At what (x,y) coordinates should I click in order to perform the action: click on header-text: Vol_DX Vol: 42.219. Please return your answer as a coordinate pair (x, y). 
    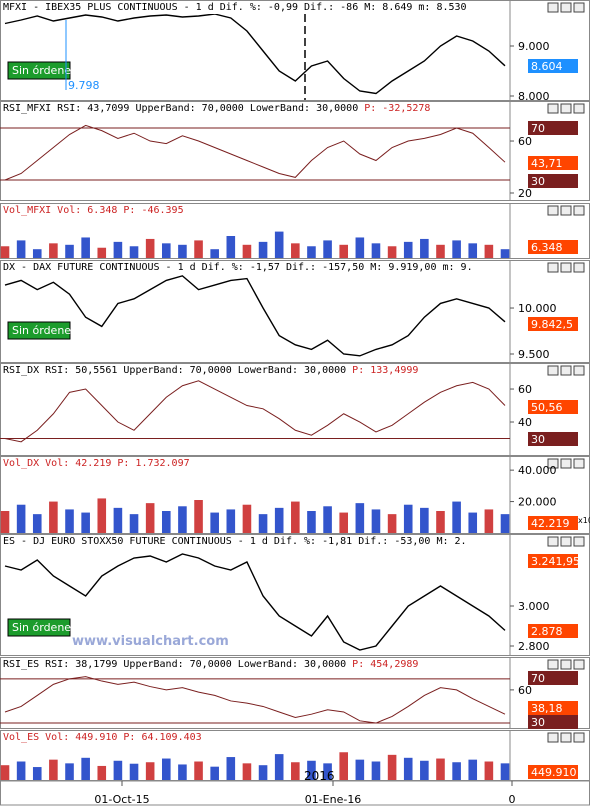
    Looking at the image, I should click on (57, 463).